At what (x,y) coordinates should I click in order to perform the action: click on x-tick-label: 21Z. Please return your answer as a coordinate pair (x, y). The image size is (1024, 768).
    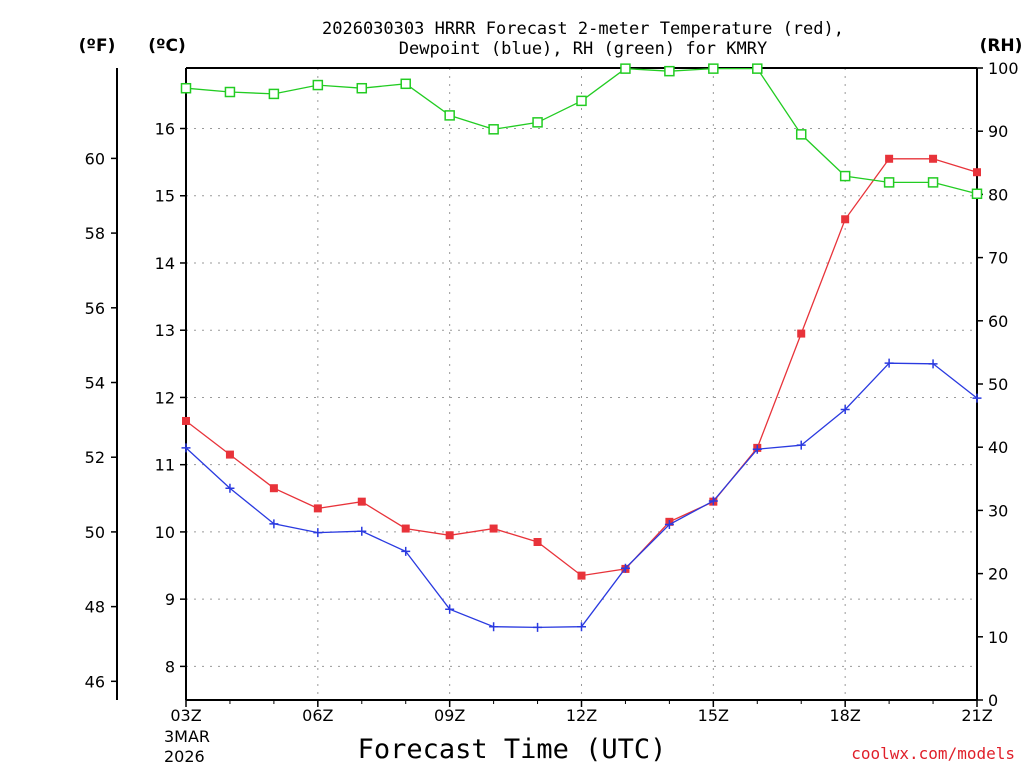
    Looking at the image, I should click on (976, 715).